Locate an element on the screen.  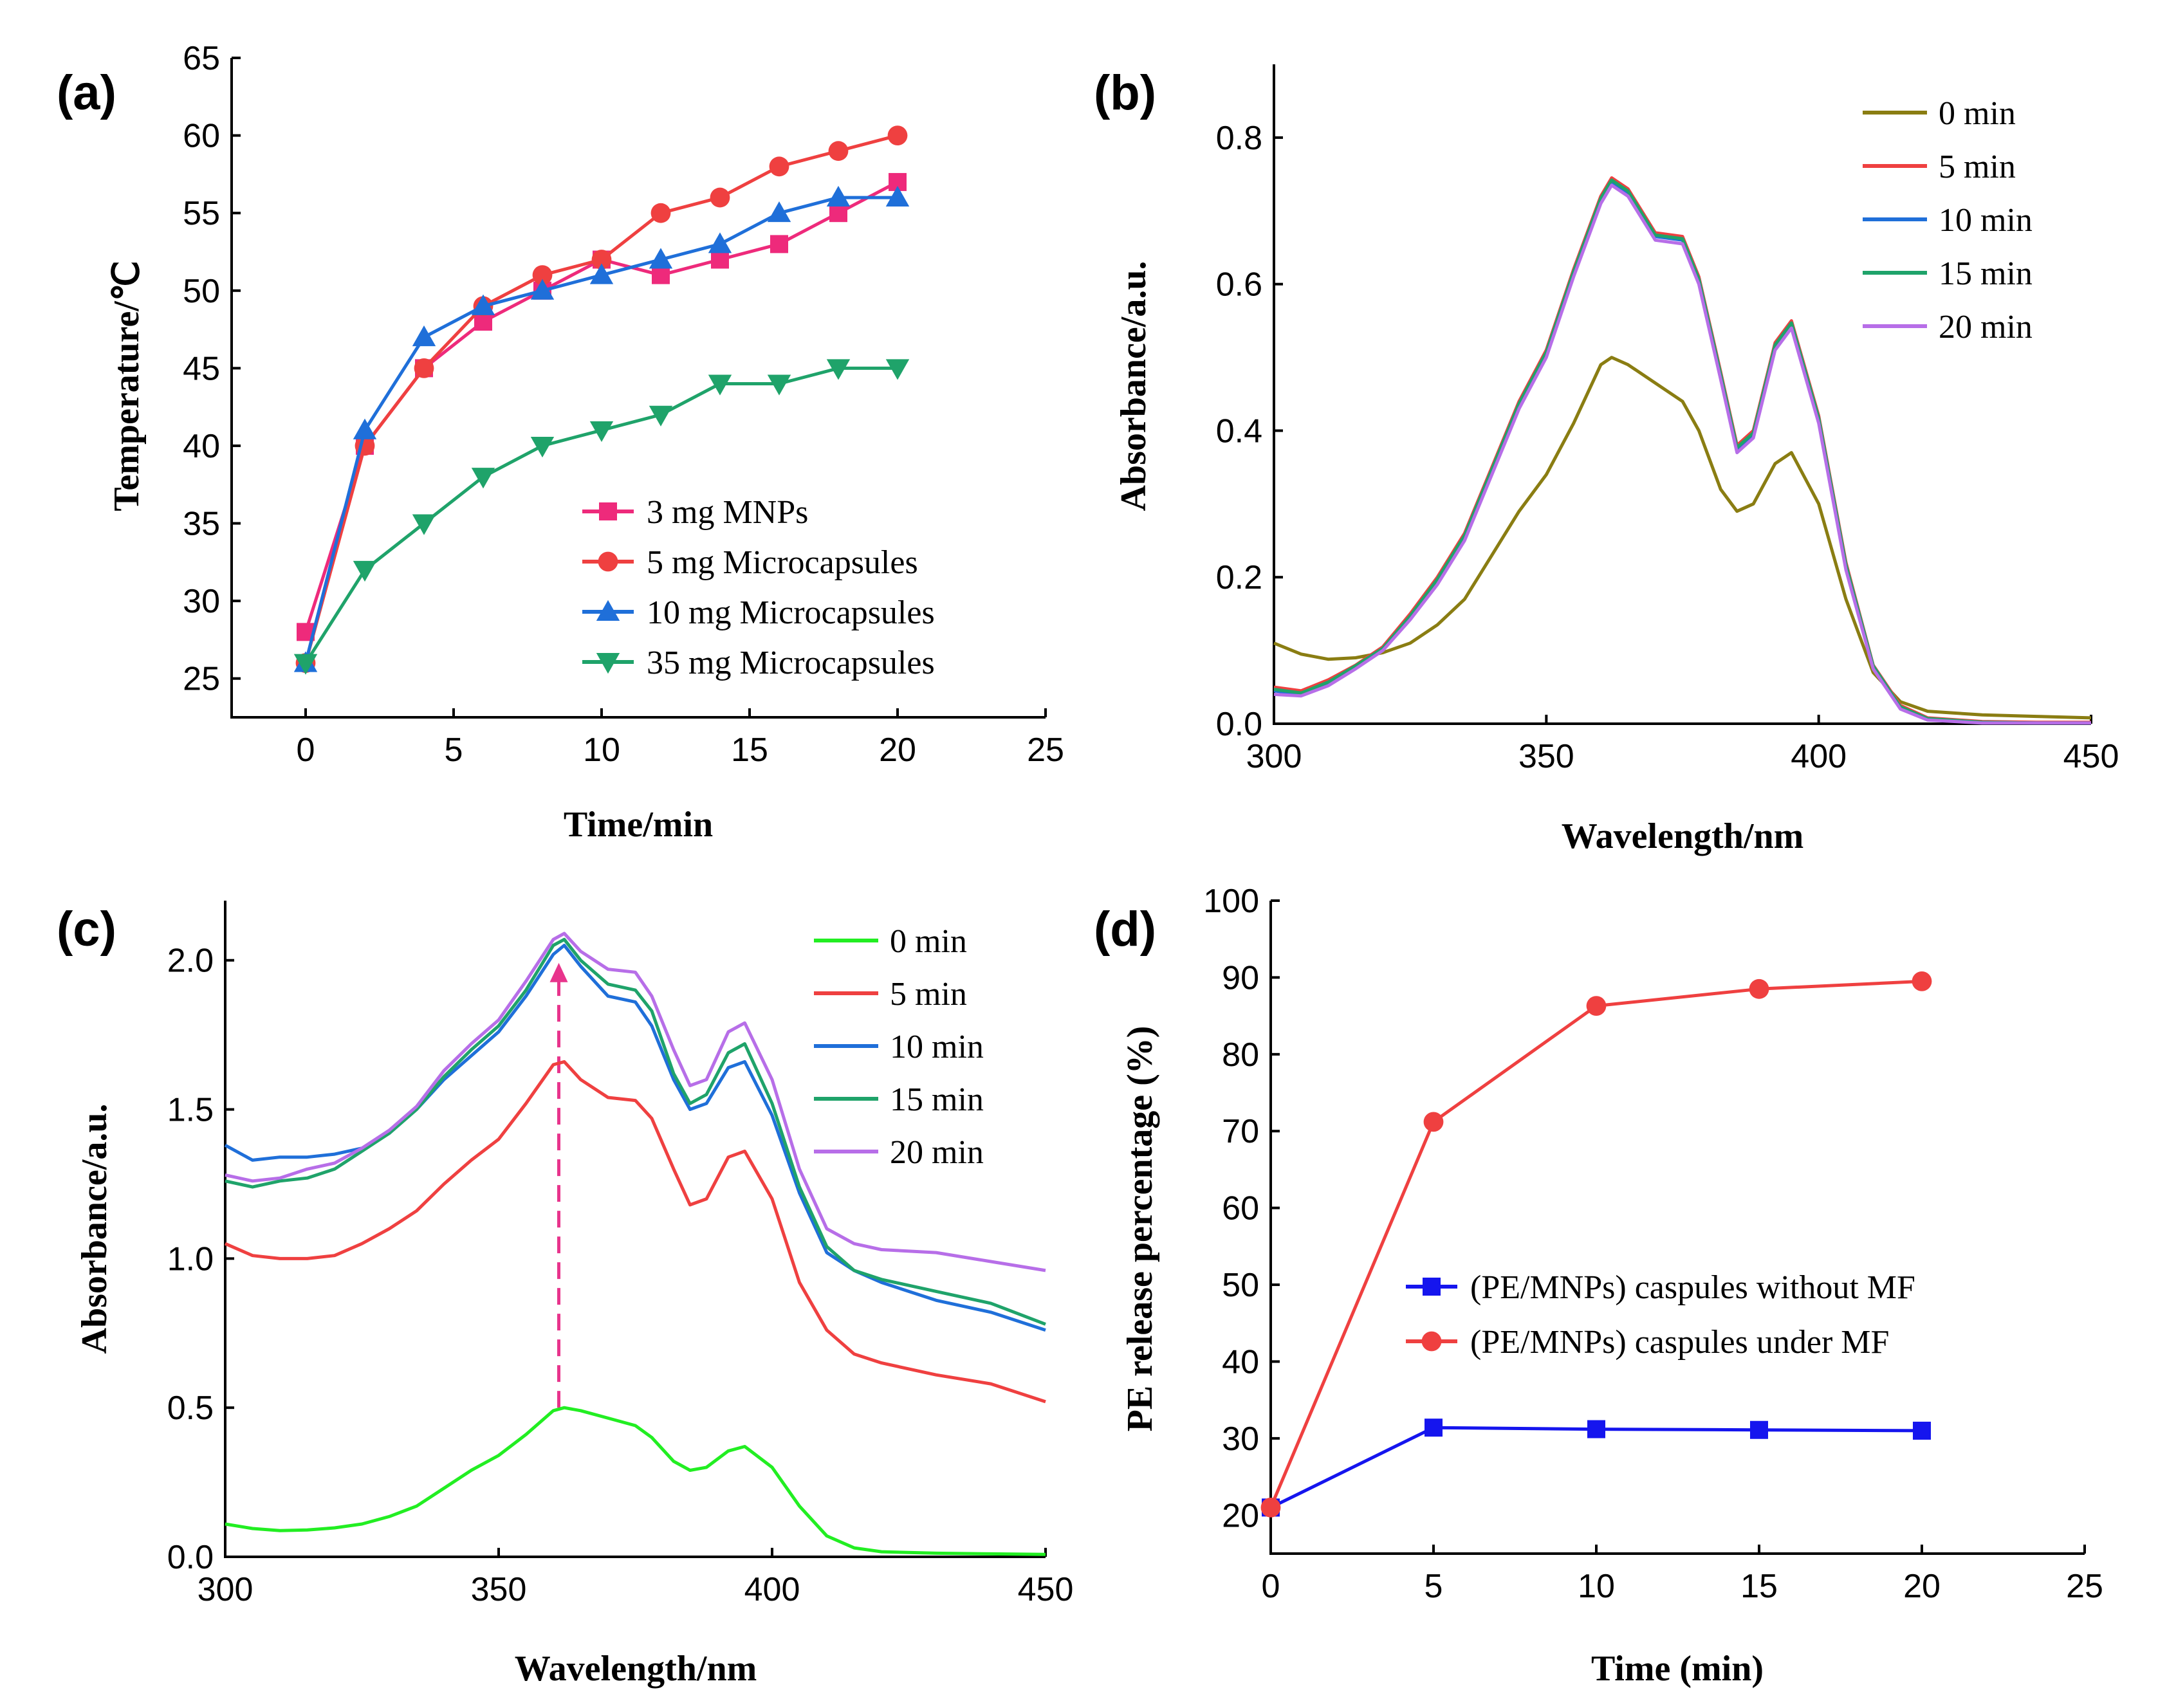
legend-label: 3 mg MNPs is located at coordinates (727, 512).